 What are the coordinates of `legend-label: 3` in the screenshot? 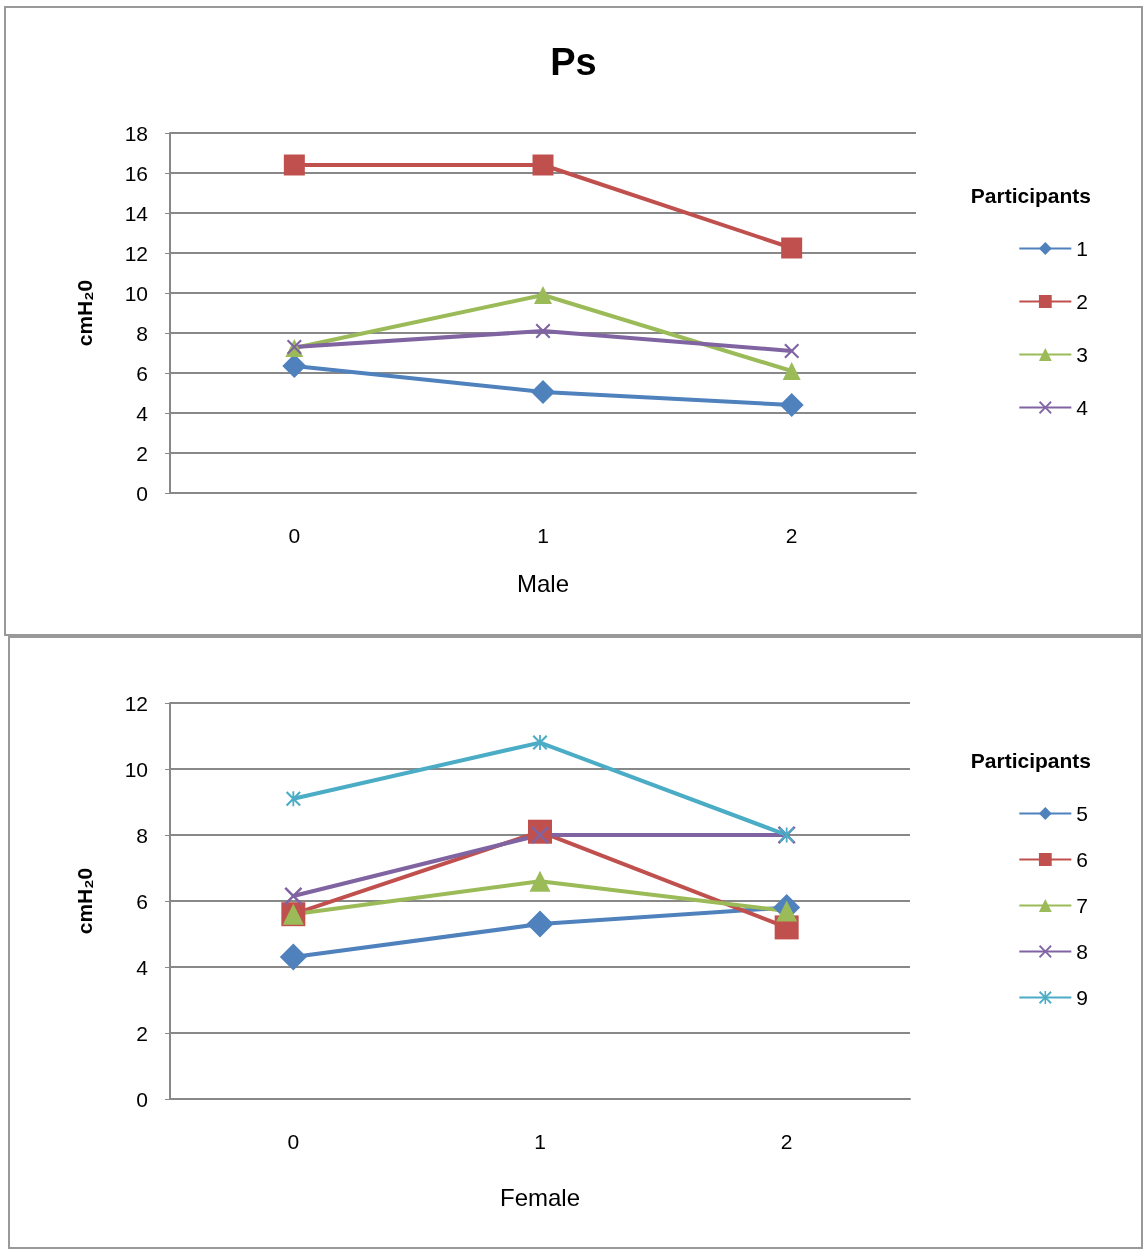 It's located at (1082, 354).